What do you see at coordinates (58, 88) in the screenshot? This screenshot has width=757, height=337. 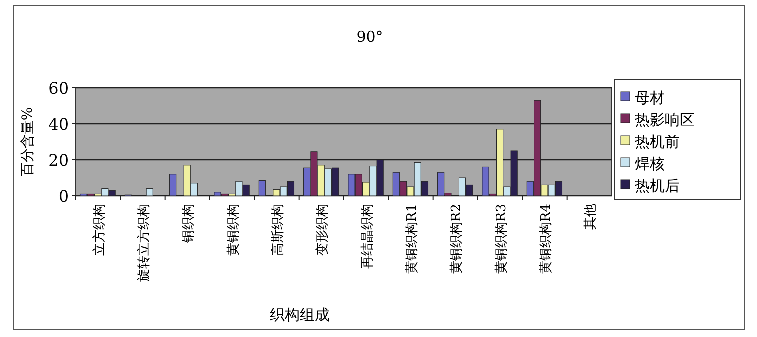 I see `y-tick-label: 60` at bounding box center [58, 88].